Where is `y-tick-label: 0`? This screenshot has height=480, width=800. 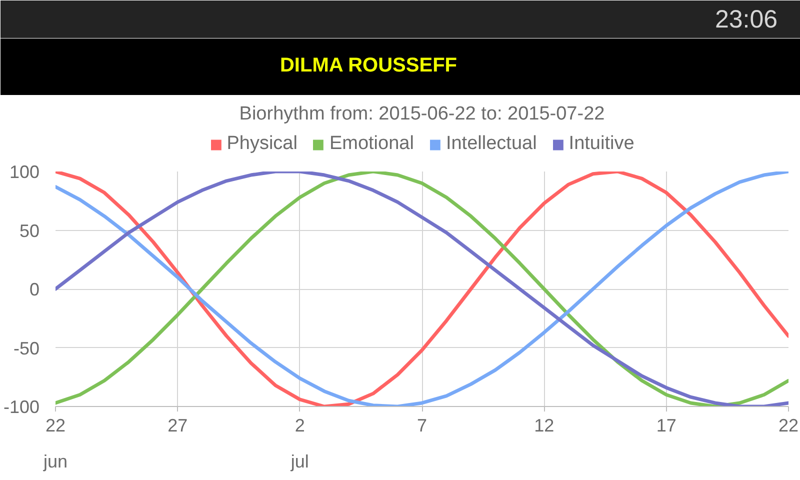 y-tick-label: 0 is located at coordinates (34, 290).